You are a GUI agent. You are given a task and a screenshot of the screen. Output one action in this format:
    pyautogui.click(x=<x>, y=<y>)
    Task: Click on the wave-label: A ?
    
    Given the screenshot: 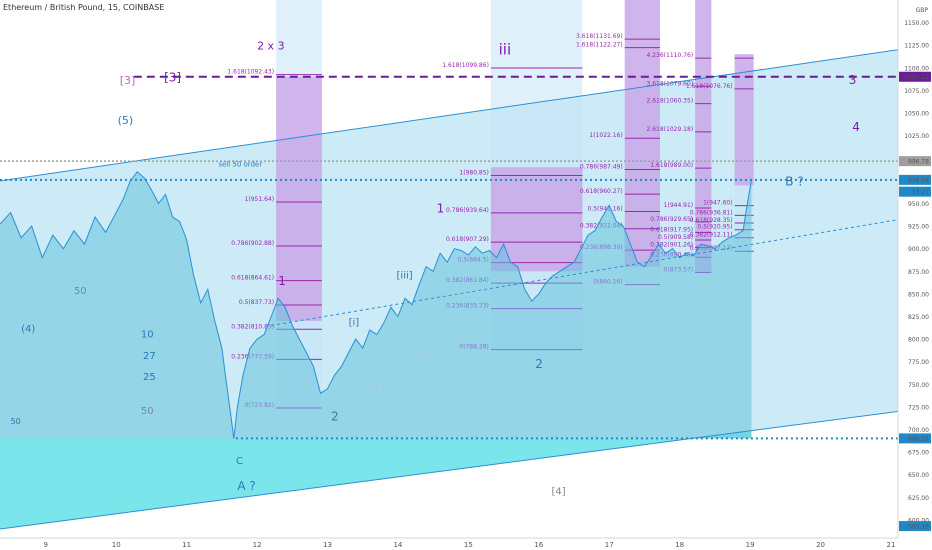 What is the action you would take?
    pyautogui.click(x=246, y=486)
    